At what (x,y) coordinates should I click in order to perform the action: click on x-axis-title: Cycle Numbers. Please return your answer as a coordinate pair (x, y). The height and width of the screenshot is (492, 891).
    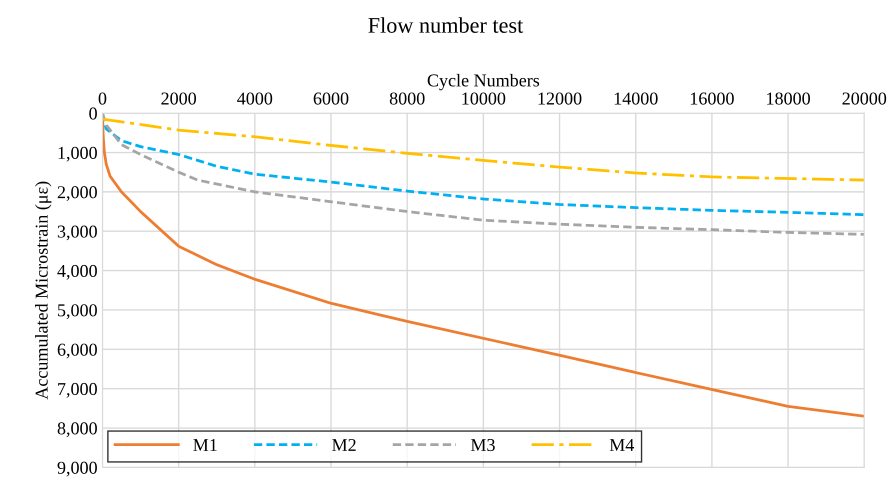
    Looking at the image, I should click on (484, 82).